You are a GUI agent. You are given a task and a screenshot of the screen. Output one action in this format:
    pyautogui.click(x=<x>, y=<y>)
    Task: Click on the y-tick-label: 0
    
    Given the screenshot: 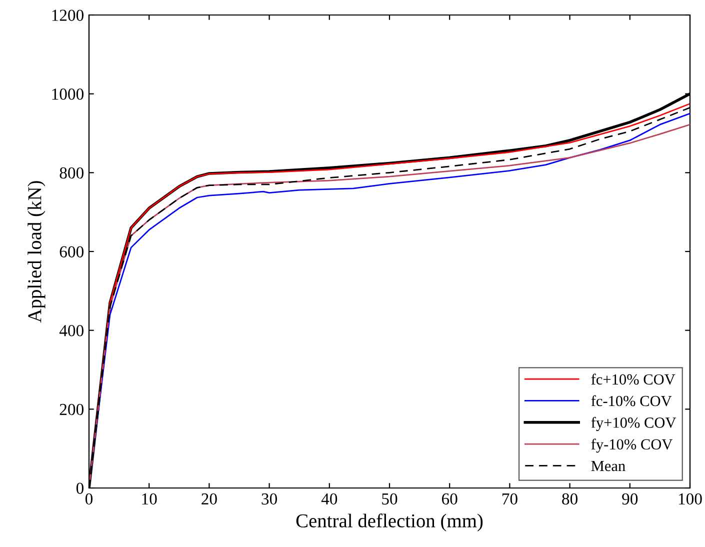 What is the action you would take?
    pyautogui.click(x=80, y=488)
    